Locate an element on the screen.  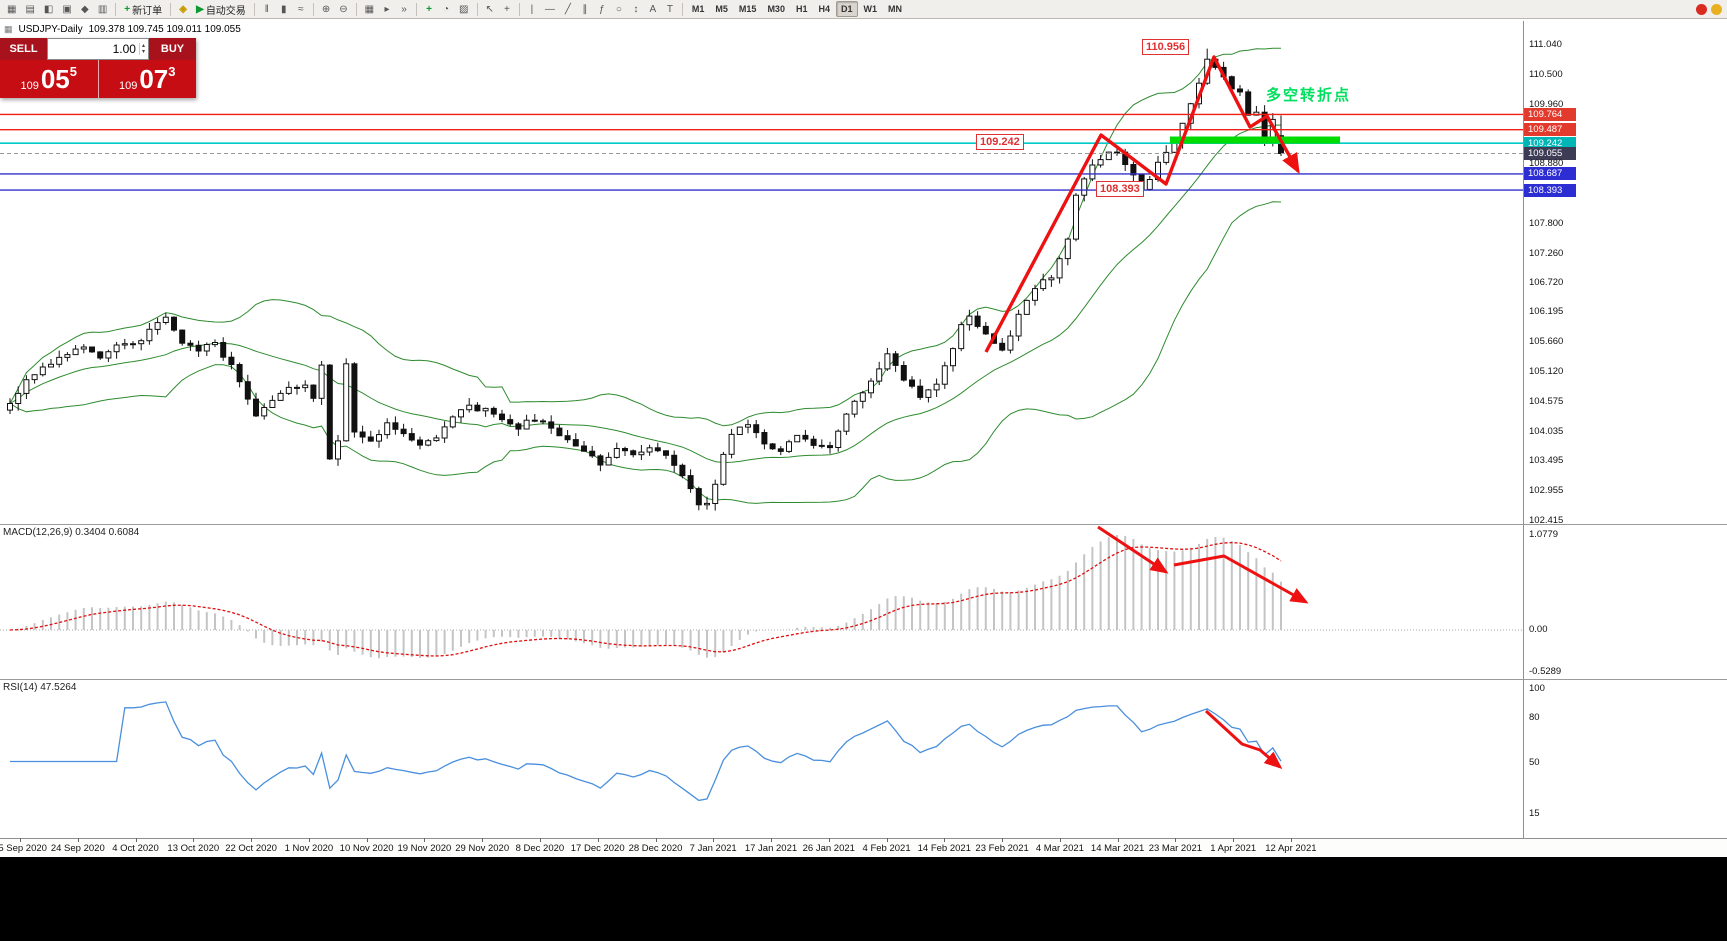
notification-icon is located at coordinates (1701, 9).